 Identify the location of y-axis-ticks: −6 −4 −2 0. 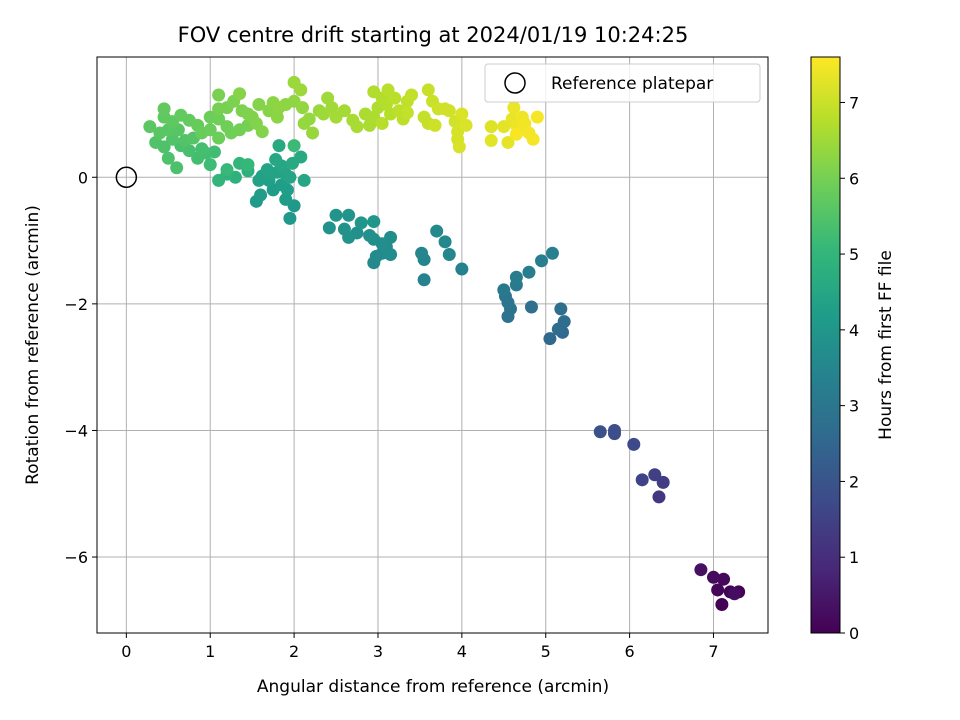
(80, 367).